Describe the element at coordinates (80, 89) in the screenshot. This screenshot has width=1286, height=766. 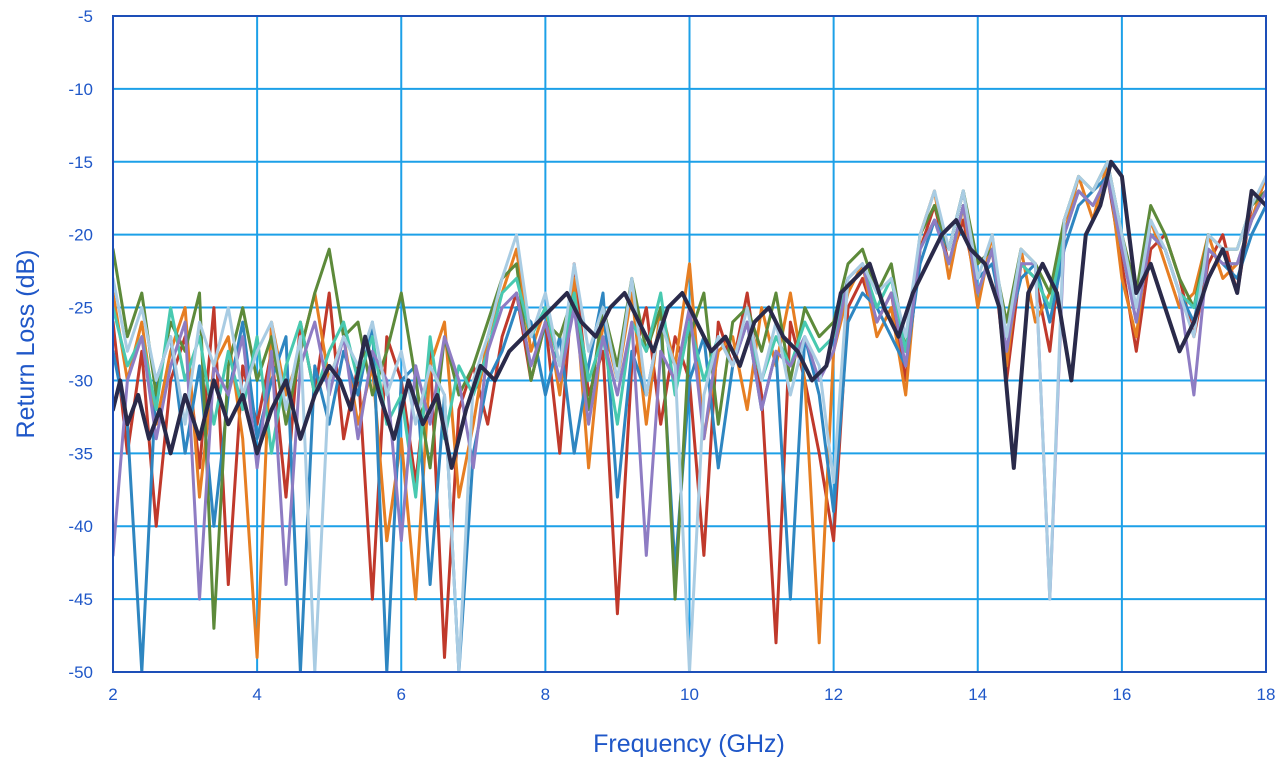
I see `y-tick-label: -10` at that location.